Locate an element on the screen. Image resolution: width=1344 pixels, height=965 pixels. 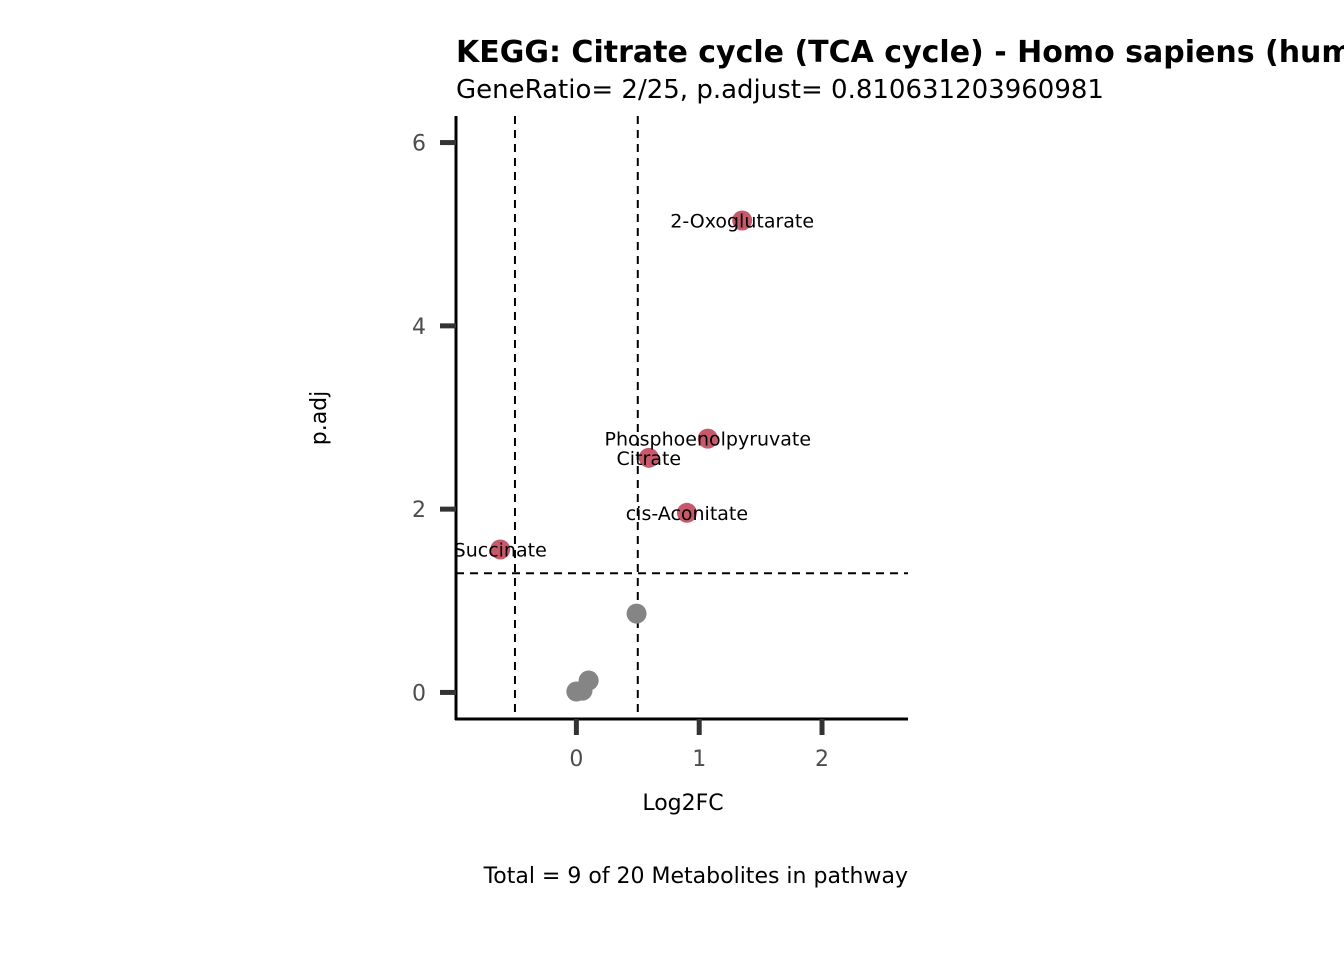
chart-caption: Total = 9 of 20 Metabolites in pathway is located at coordinates (695, 876).